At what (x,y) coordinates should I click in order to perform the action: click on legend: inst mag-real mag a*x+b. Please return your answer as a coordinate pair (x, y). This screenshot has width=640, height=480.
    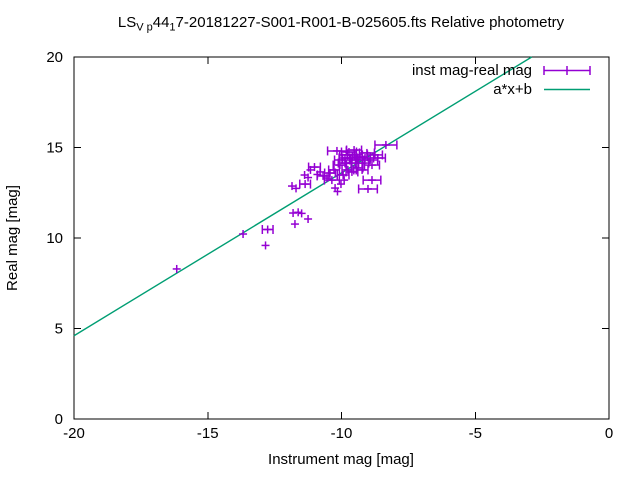
    Looking at the image, I should click on (501, 80).